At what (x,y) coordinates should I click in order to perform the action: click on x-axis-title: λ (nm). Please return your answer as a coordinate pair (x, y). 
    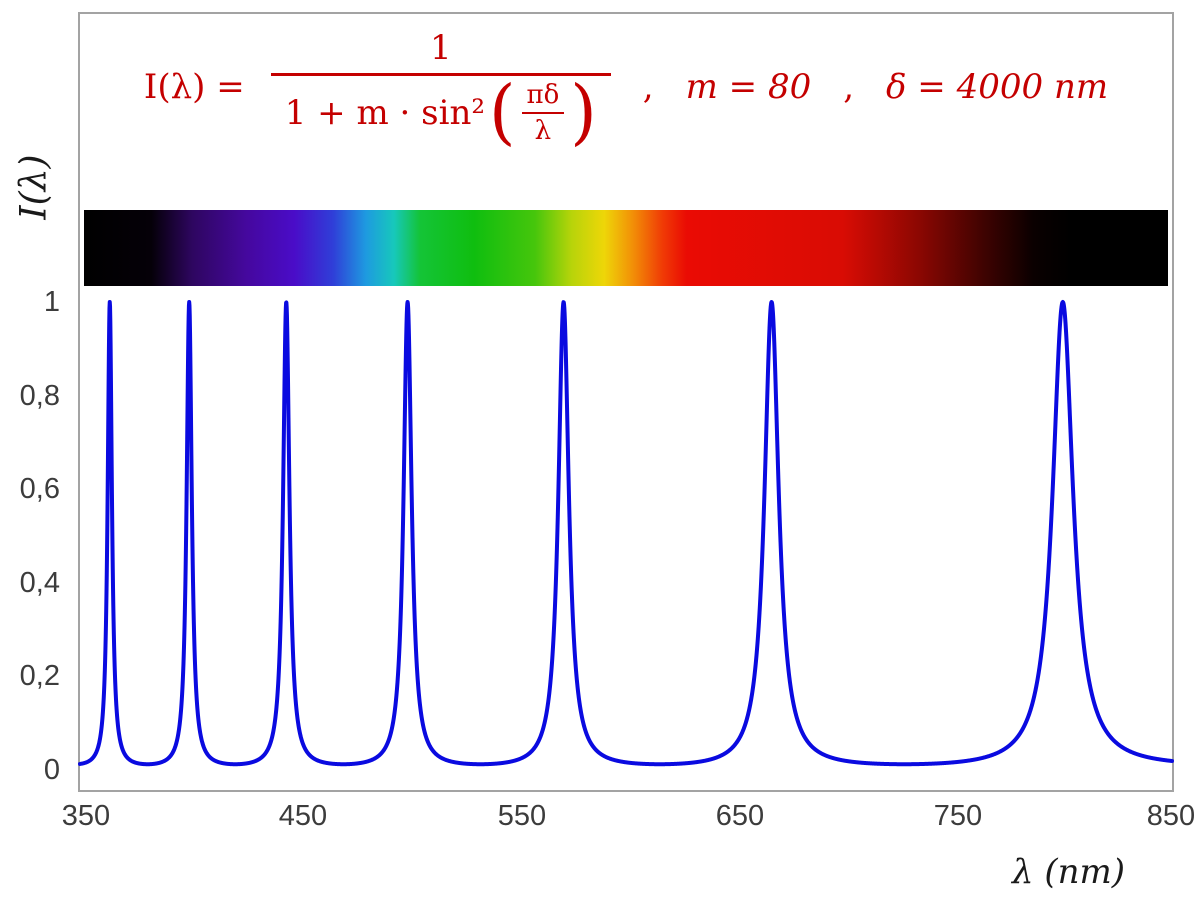
    Looking at the image, I should click on (1069, 872).